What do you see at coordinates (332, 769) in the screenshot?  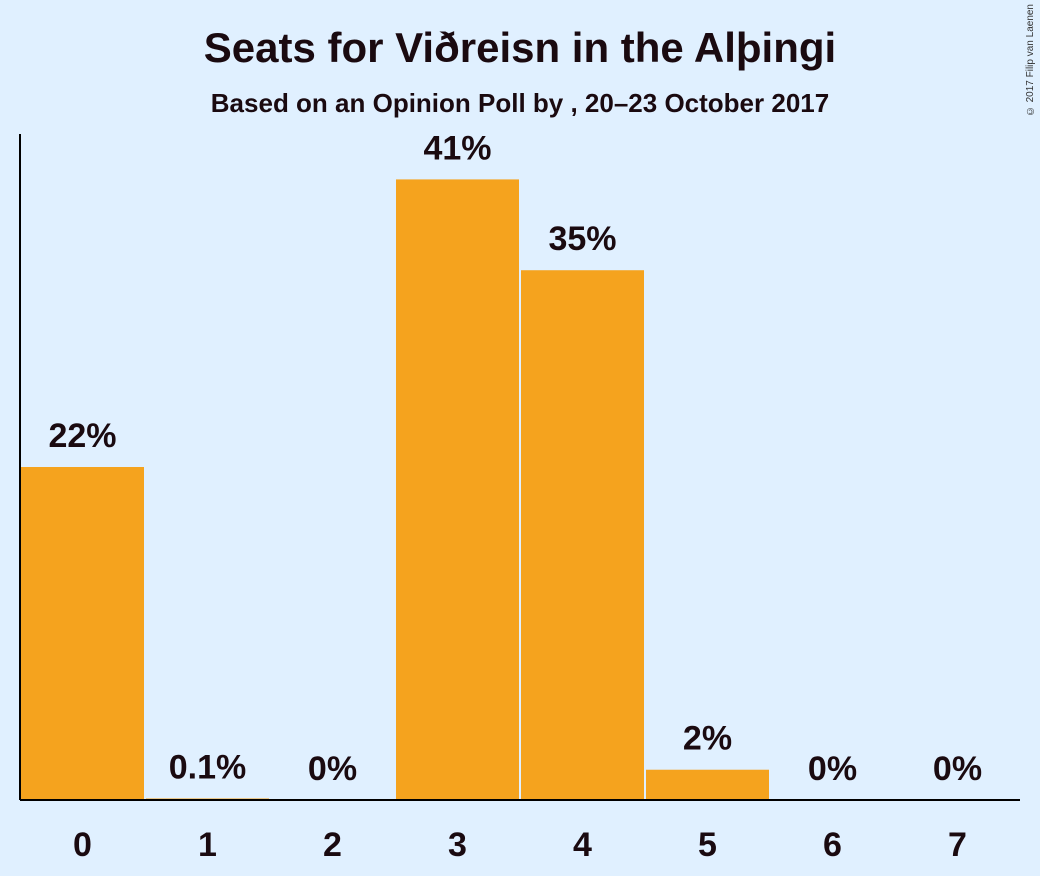 I see `bar-value-label-2: 0%` at bounding box center [332, 769].